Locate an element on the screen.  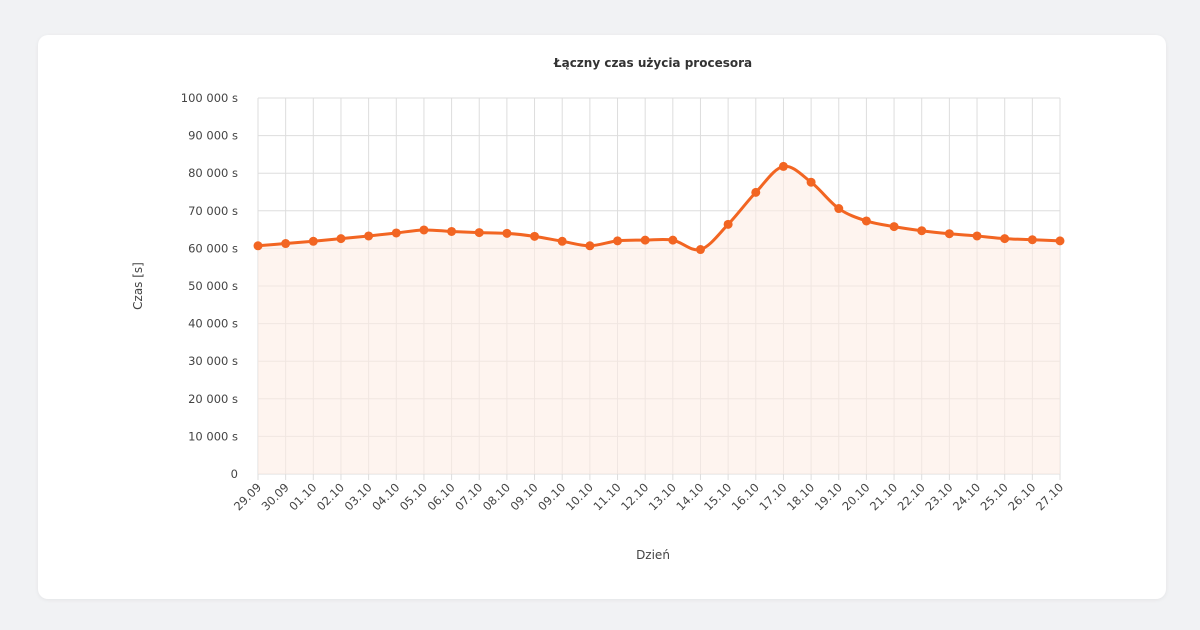
x-tick-label: 26.10 is located at coordinates (1021, 496).